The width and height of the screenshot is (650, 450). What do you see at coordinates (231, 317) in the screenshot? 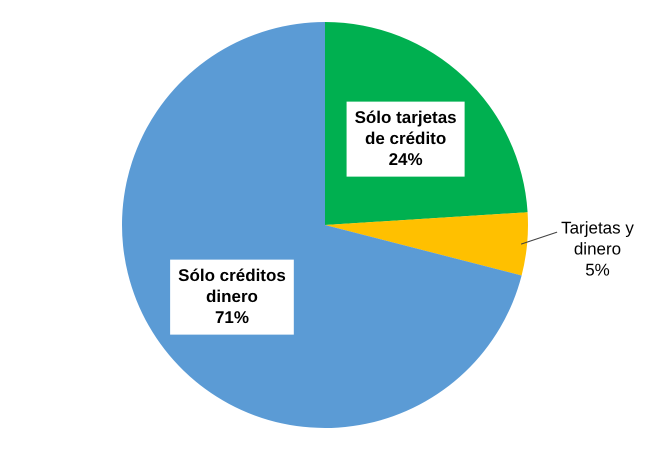
I see `data-label: 71%` at bounding box center [231, 317].